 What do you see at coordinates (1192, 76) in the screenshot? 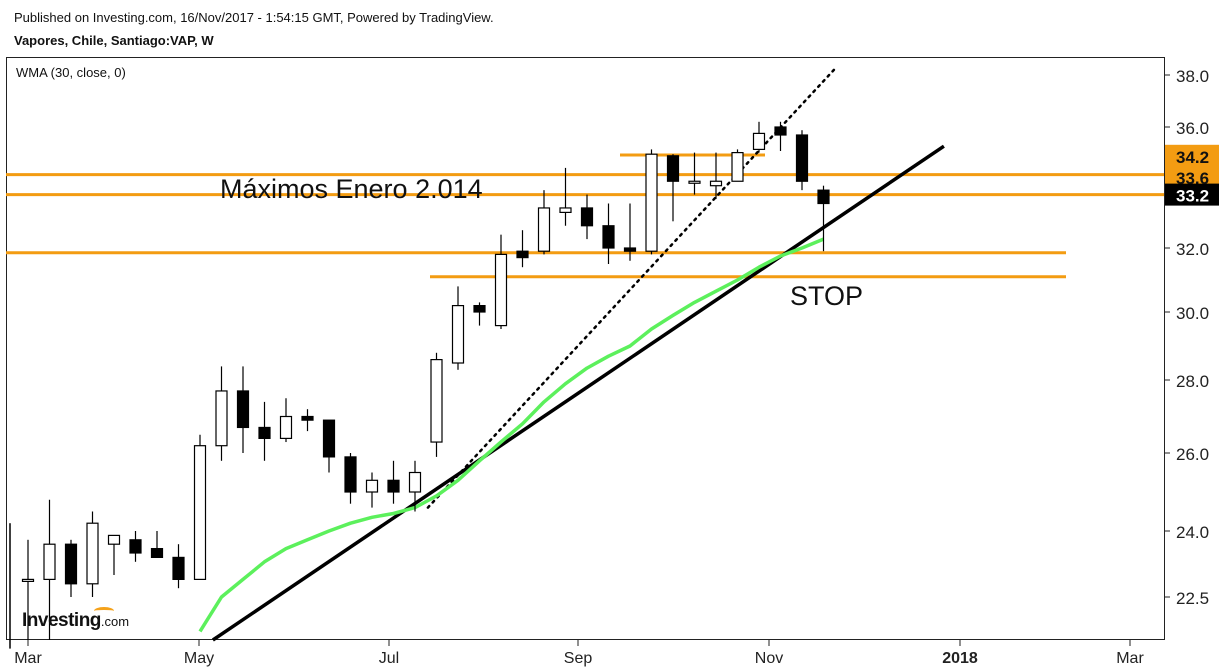
I see `y-tick-label: 38.0` at bounding box center [1192, 76].